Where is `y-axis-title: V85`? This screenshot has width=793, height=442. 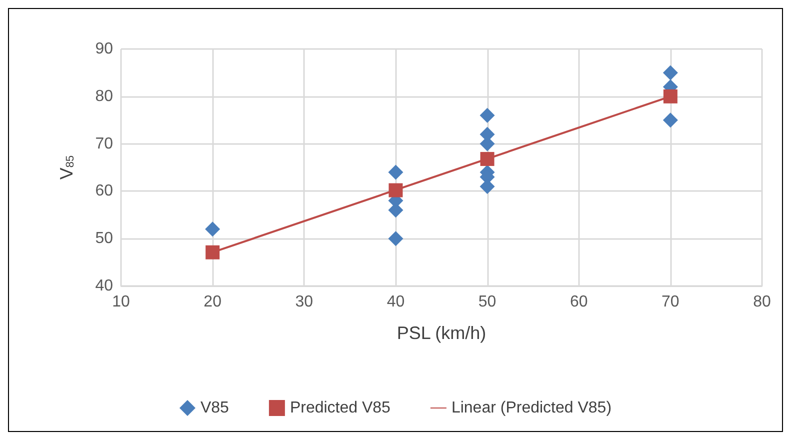 y-axis-title: V85 is located at coordinates (66, 167).